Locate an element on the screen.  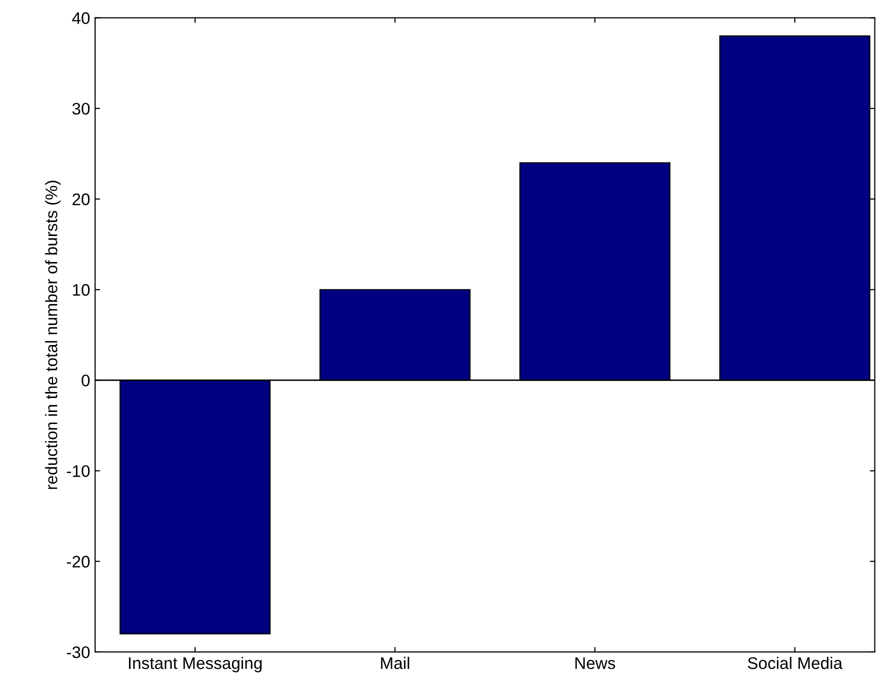
x-tick-label: News is located at coordinates (595, 663).